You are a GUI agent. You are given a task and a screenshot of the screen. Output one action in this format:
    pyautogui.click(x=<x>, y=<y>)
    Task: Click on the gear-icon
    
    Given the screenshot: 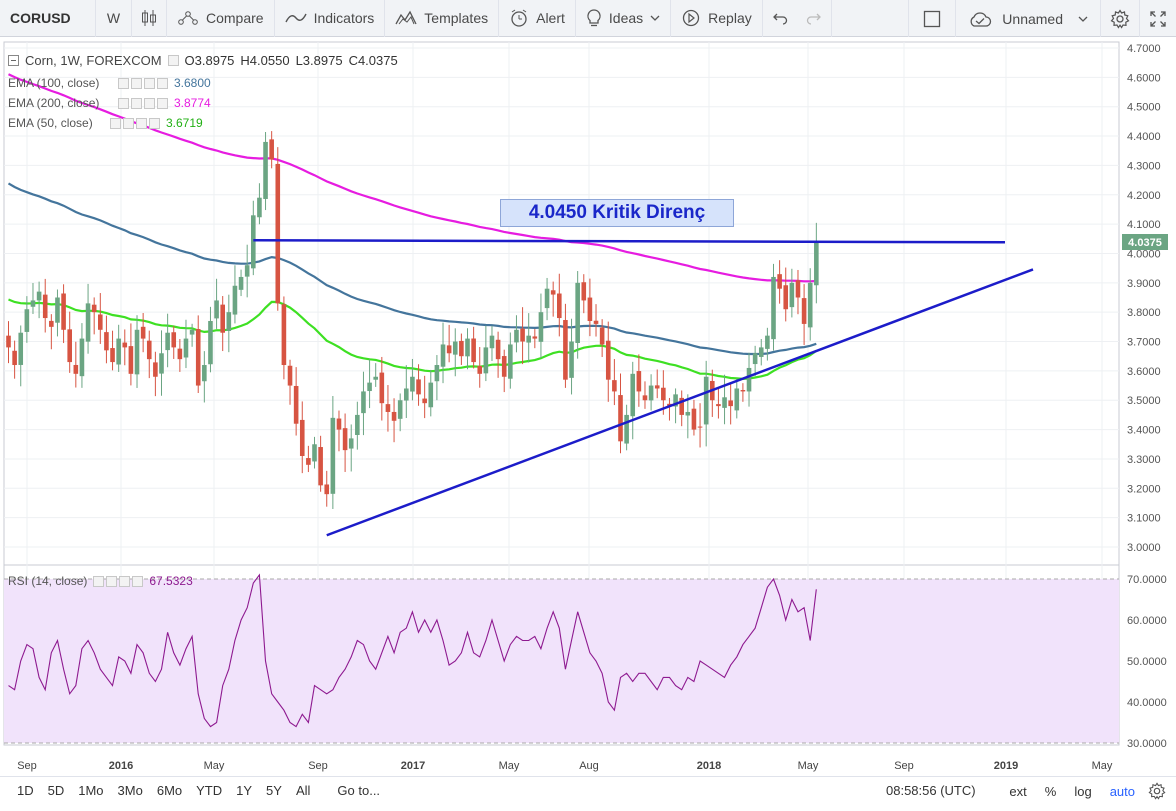 What is the action you would take?
    pyautogui.click(x=1157, y=791)
    